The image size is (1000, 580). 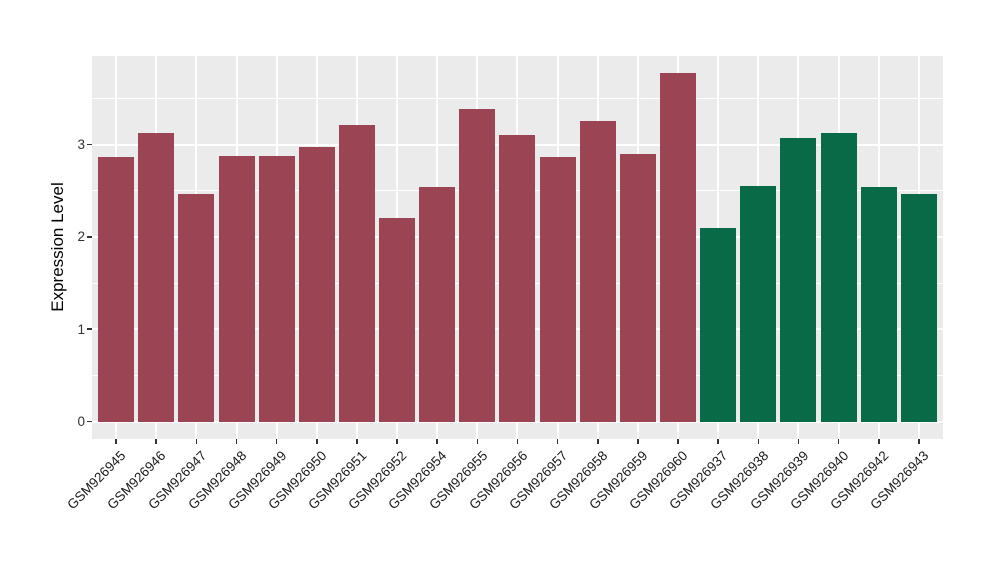 What do you see at coordinates (477, 265) in the screenshot?
I see `bar-GSM926955` at bounding box center [477, 265].